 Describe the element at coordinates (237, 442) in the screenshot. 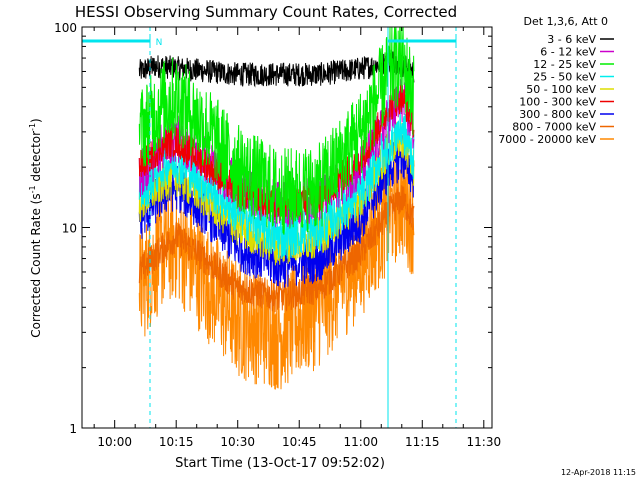

I see `x-tick-label: 10:30` at that location.